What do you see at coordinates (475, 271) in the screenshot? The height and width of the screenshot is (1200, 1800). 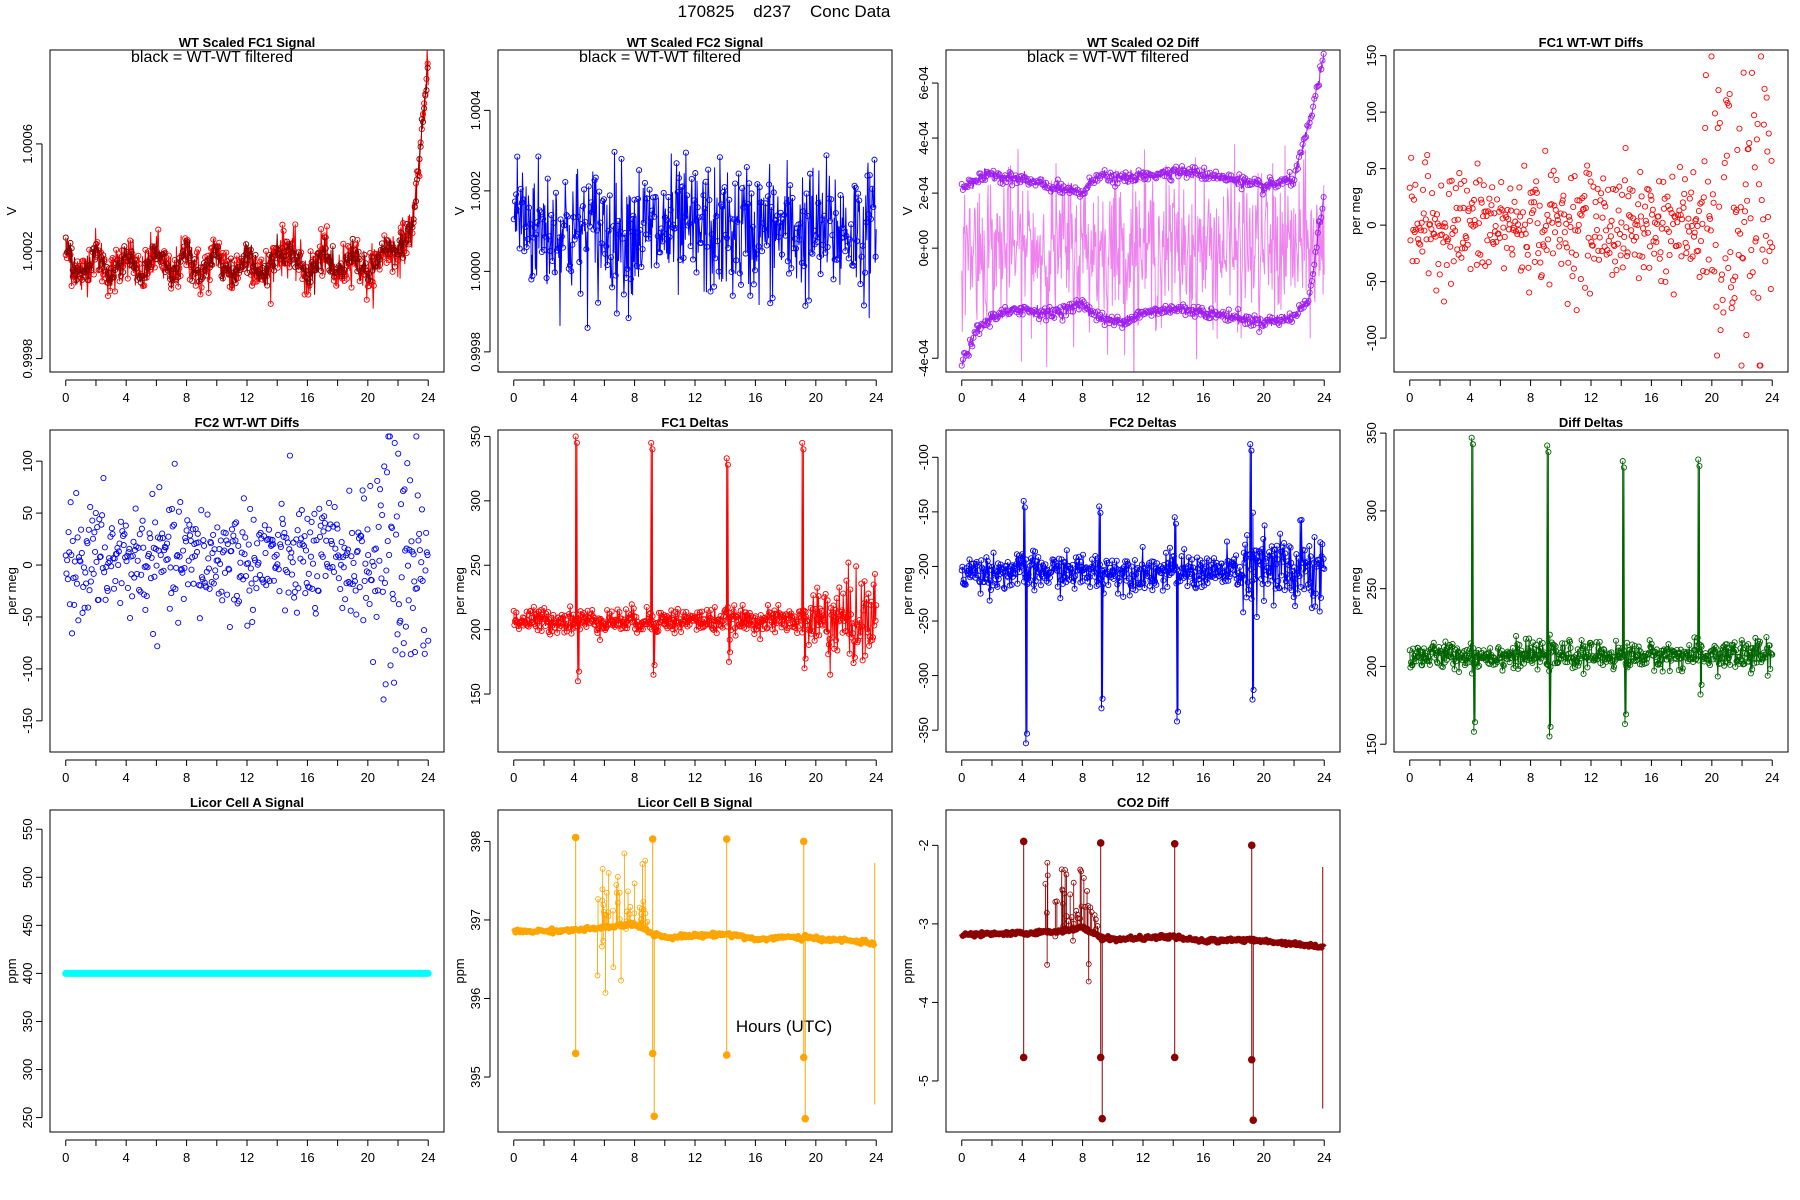 I see `y-tick-label: 1.0000` at bounding box center [475, 271].